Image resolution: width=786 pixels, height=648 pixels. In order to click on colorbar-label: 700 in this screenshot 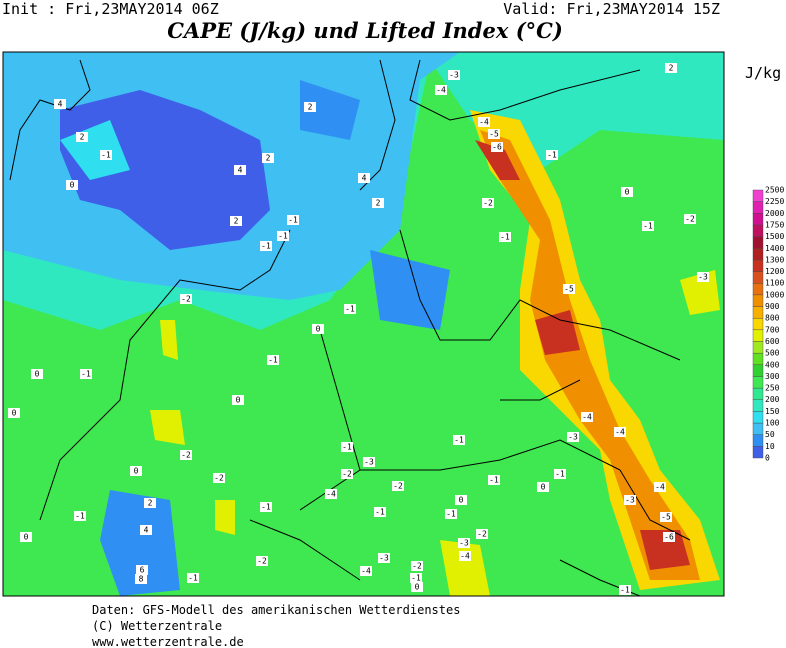, I will do `click(772, 329)`.